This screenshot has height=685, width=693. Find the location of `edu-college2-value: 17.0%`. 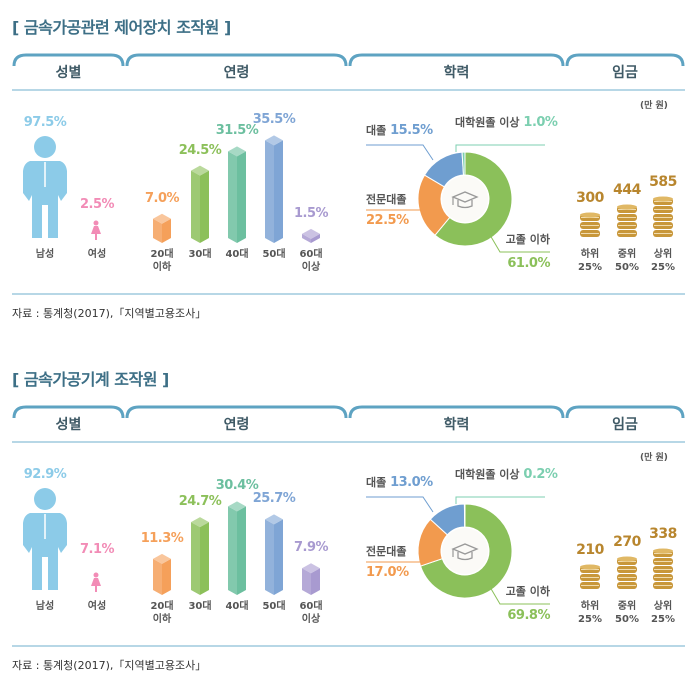

edu-college2-value: 17.0% is located at coordinates (387, 572).